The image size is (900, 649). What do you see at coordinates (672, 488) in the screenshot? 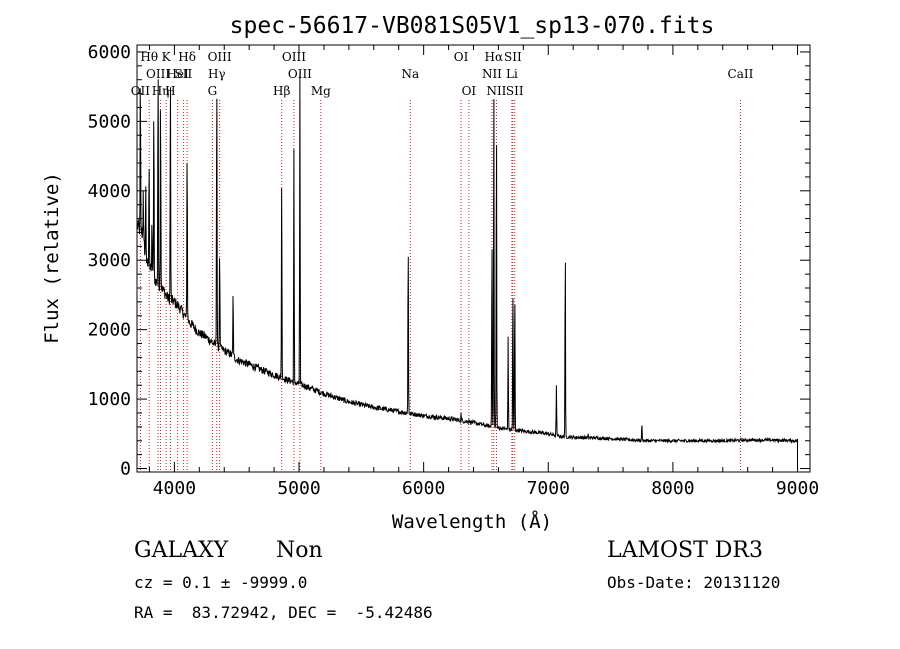
I see `x-tick-label: 8000` at bounding box center [672, 488].